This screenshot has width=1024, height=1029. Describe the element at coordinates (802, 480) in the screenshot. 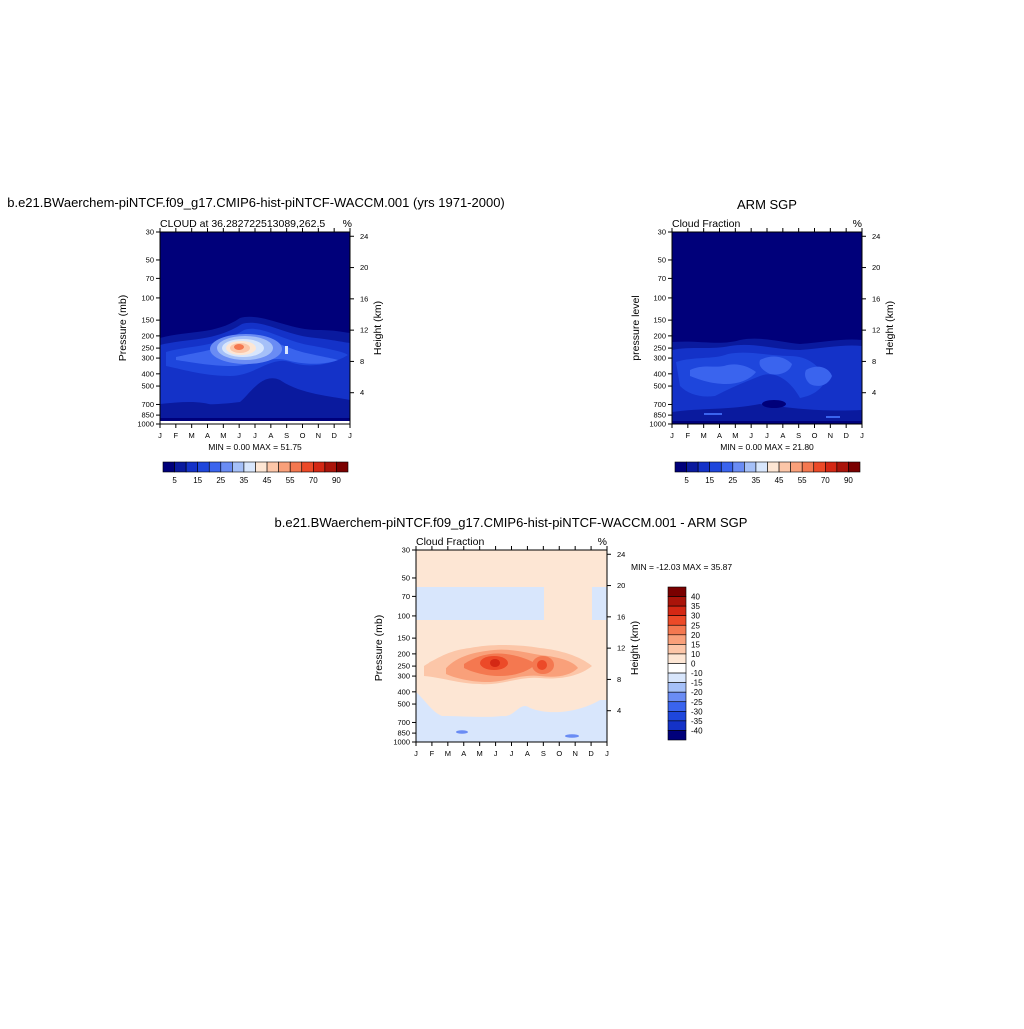

I see `colorbar-label: 55` at that location.